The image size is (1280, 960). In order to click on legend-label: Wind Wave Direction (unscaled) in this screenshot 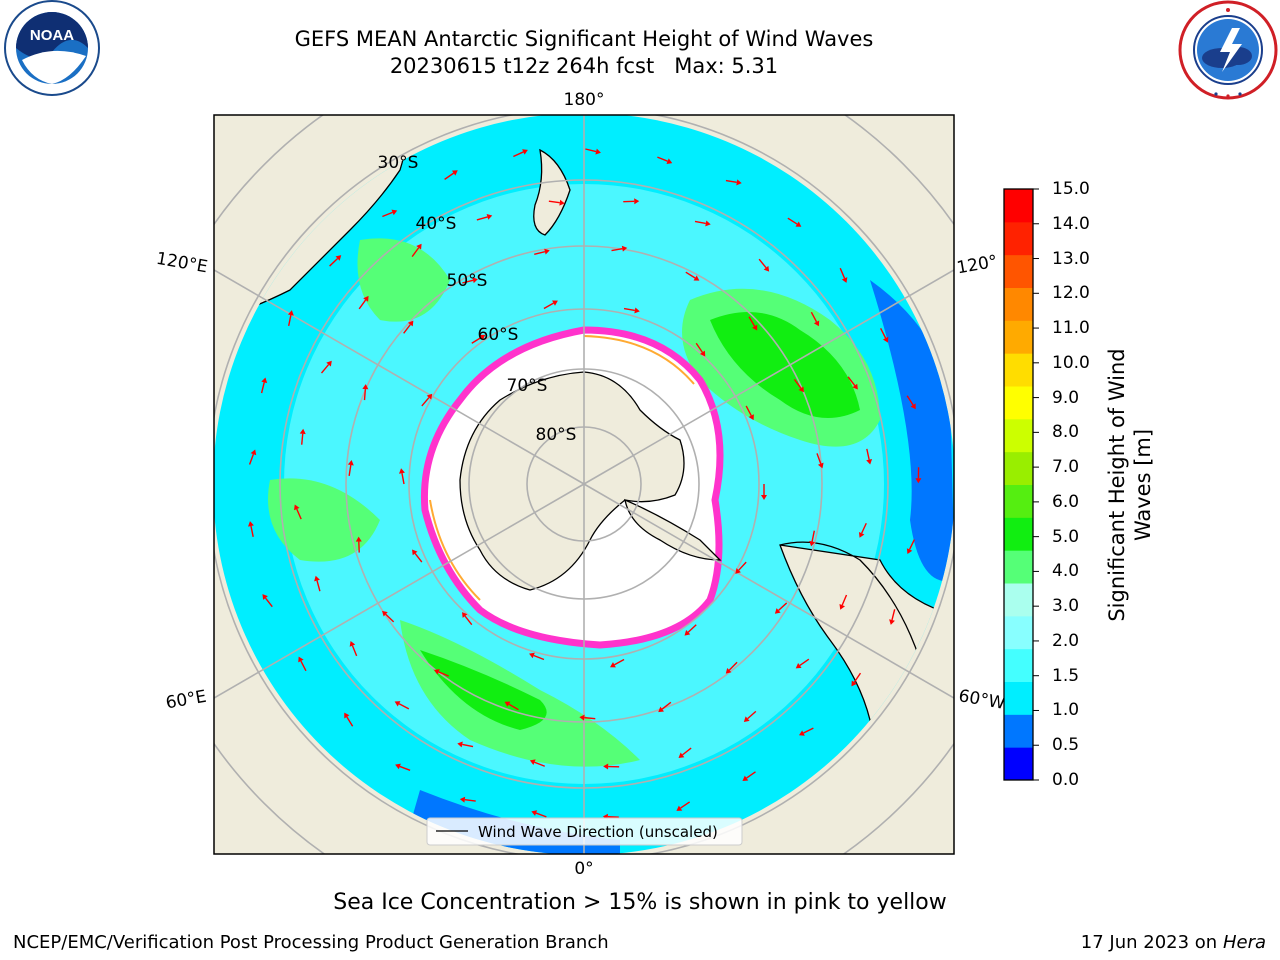, I will do `click(598, 832)`.